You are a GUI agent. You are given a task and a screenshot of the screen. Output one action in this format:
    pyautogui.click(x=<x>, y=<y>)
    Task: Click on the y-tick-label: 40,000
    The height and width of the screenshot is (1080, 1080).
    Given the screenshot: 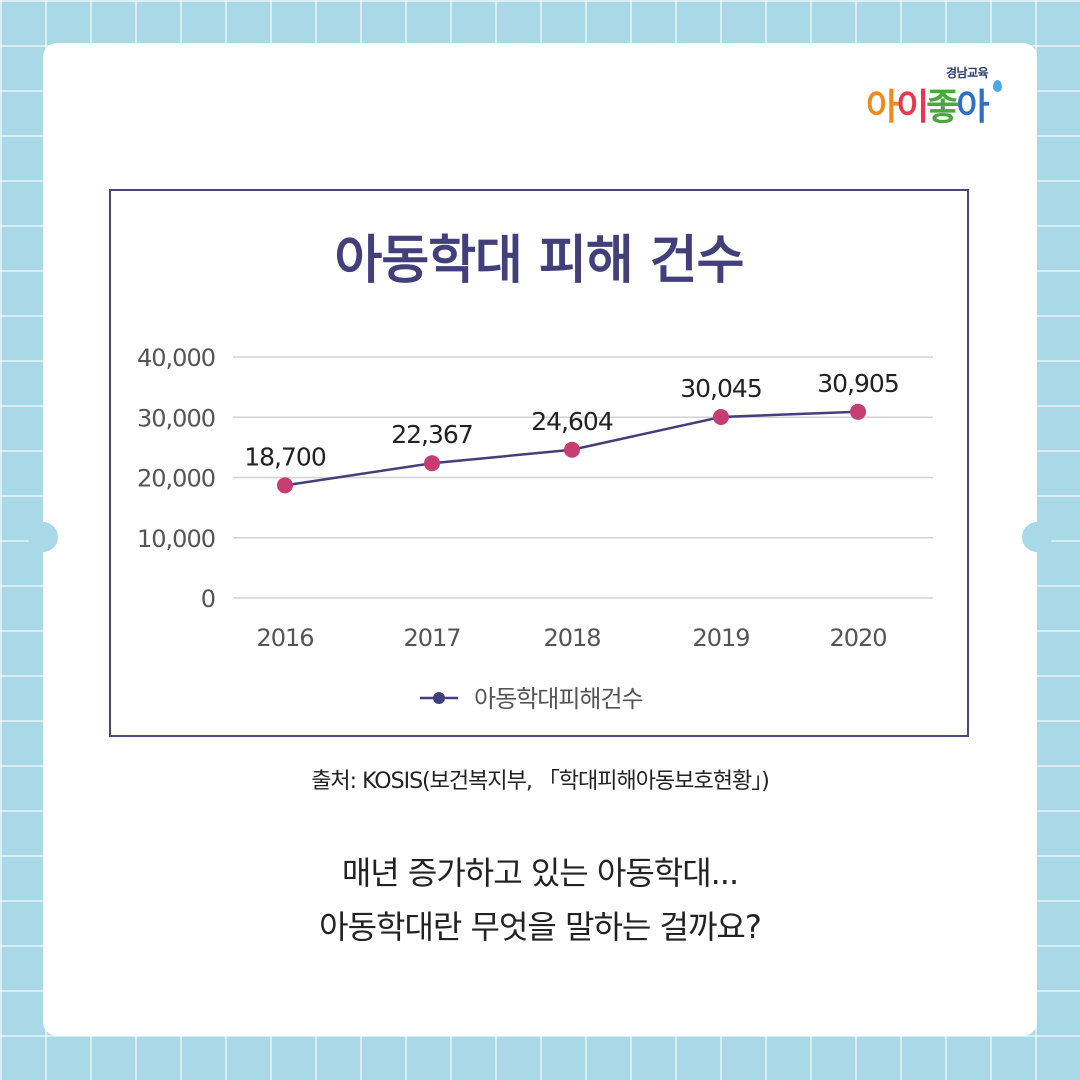 What is the action you would take?
    pyautogui.click(x=176, y=358)
    